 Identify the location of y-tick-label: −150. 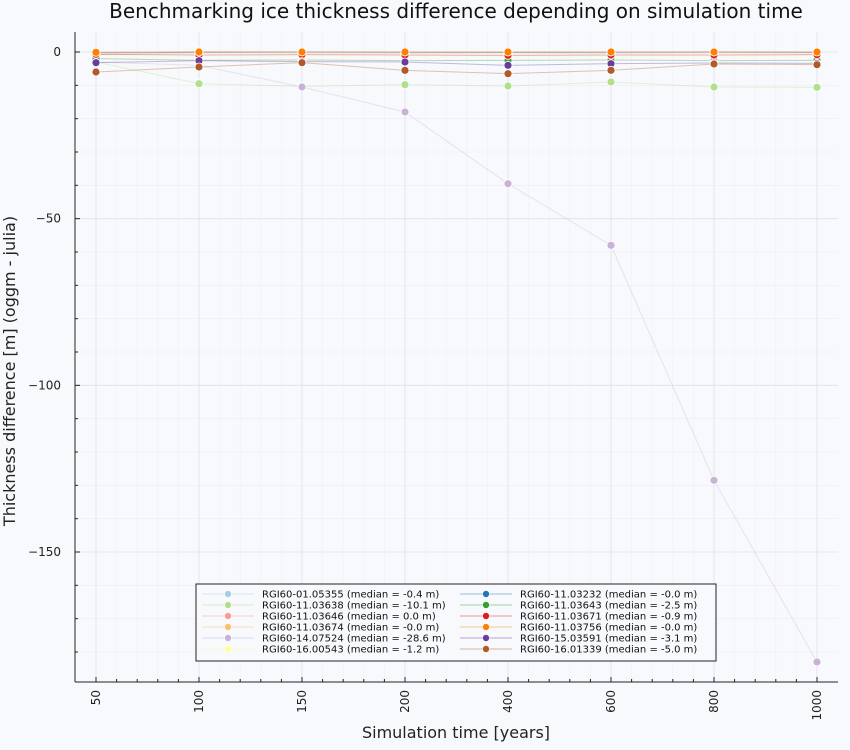
(44, 552).